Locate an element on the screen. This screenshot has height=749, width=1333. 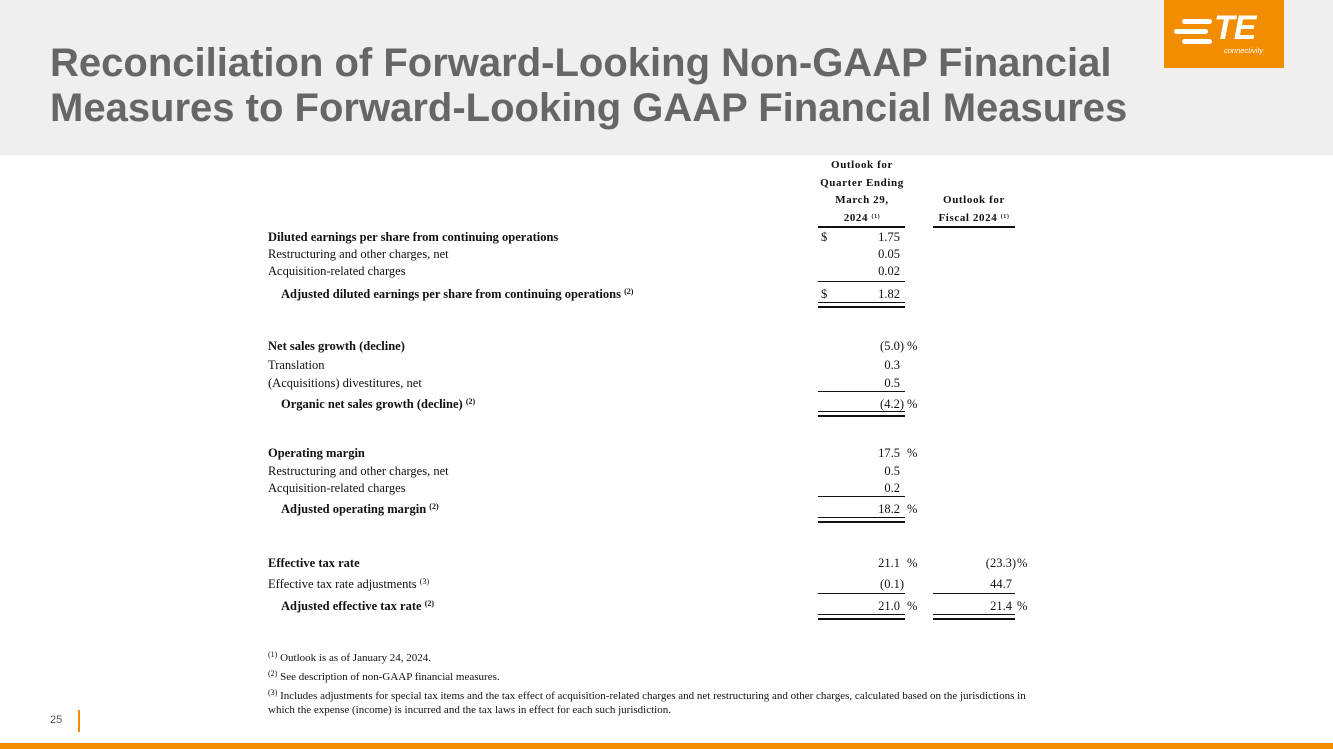
translation-label: Translation is located at coordinates (296, 365).